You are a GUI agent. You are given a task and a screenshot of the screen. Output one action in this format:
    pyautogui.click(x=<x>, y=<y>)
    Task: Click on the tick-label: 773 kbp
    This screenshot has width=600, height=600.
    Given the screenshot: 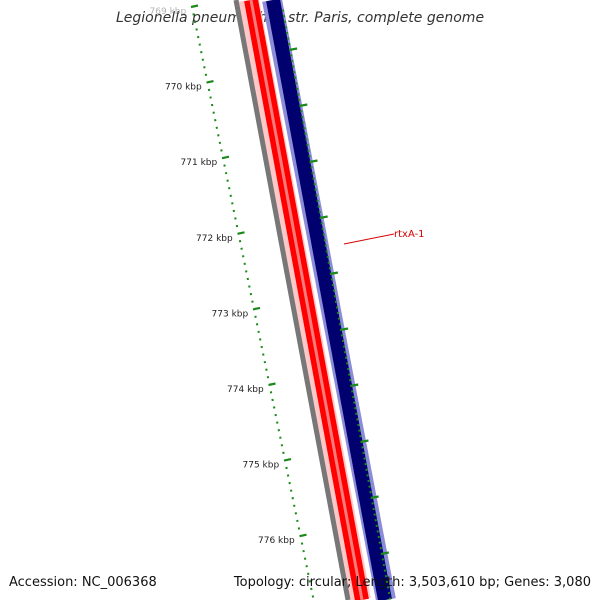 What is the action you would take?
    pyautogui.click(x=230, y=314)
    